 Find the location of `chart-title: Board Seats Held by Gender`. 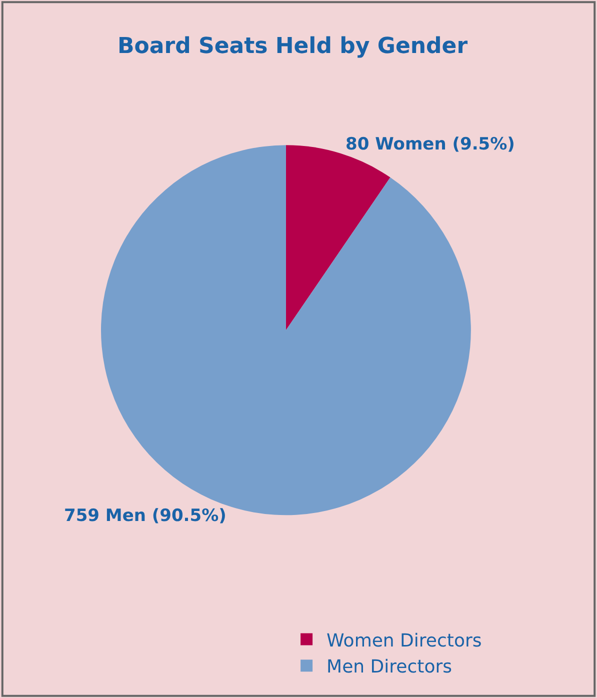

chart-title: Board Seats Held by Gender is located at coordinates (293, 47).